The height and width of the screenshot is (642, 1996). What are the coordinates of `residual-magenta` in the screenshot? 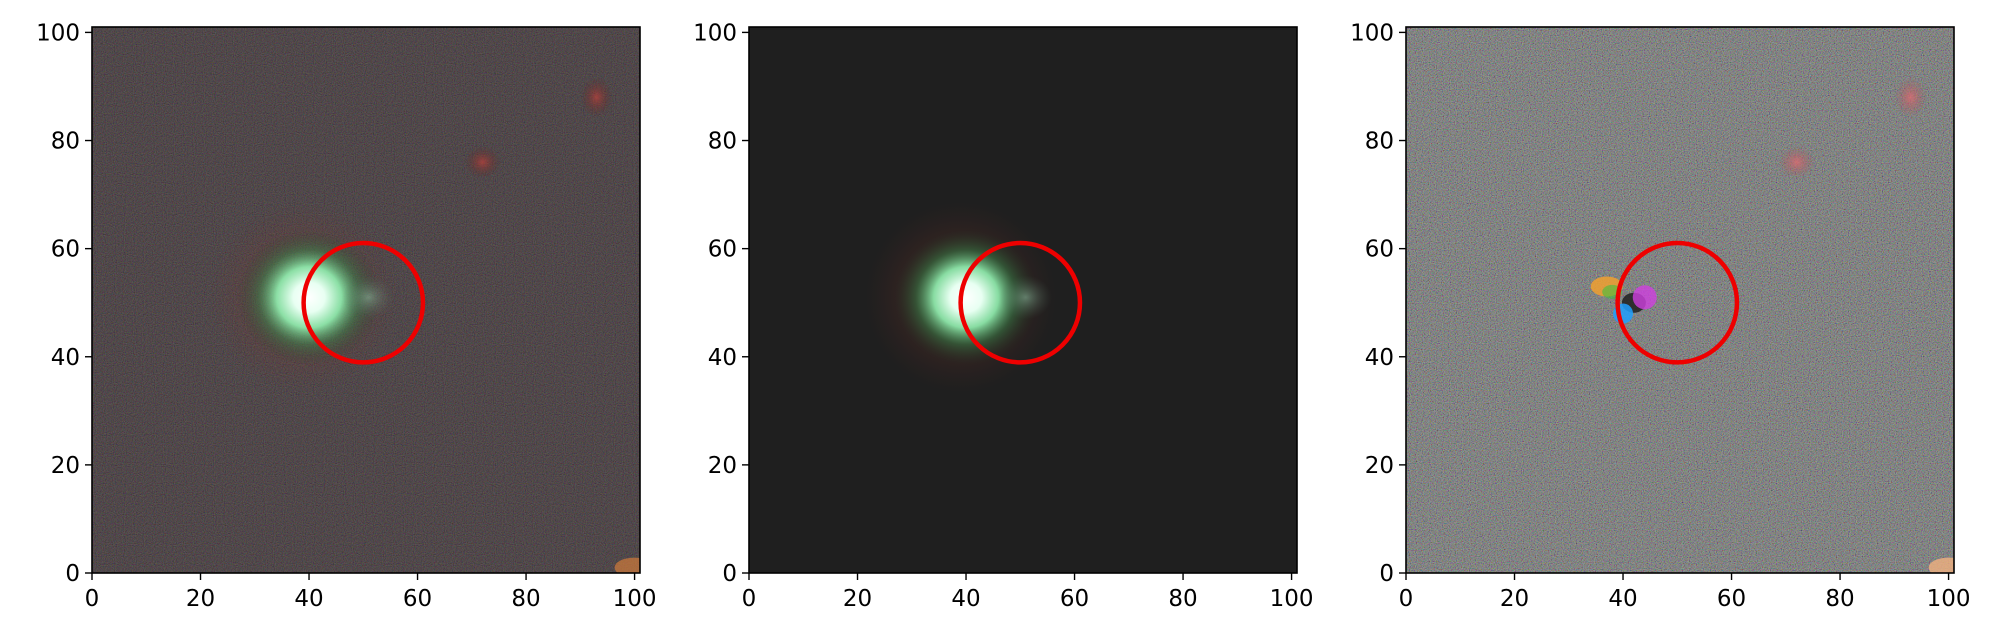 It's located at (1644, 297).